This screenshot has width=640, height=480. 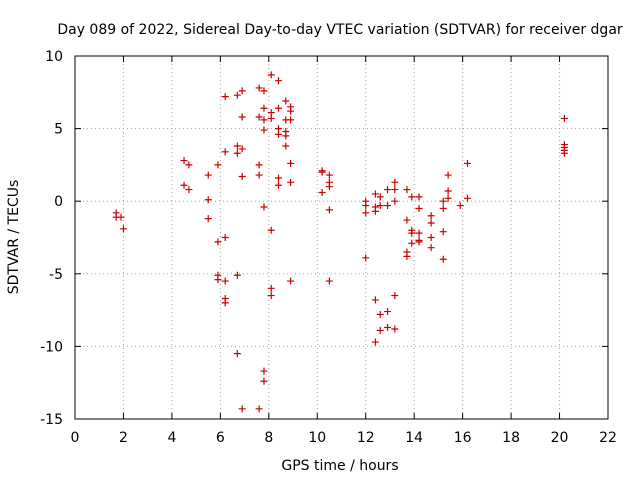 I want to click on x-tick-label: 14, so click(x=414, y=438).